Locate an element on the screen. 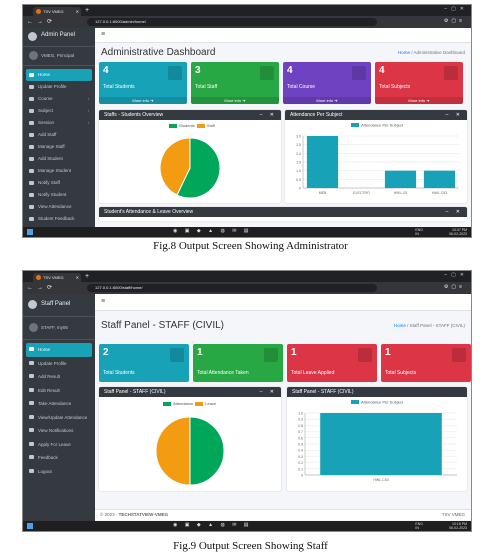 The width and height of the screenshot is (501, 560). sidebar-item: Course ‹ is located at coordinates (59, 99).